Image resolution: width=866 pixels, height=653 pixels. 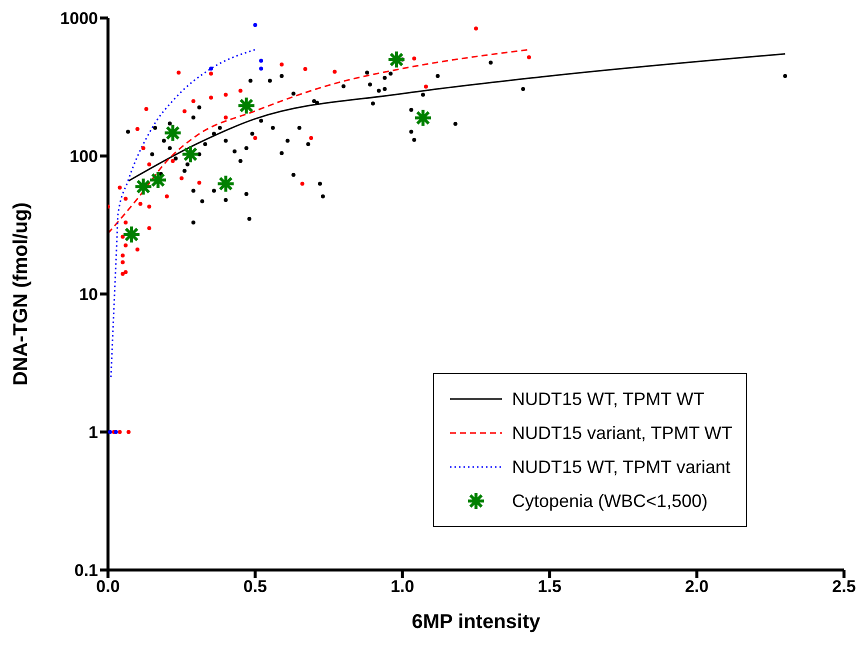 What do you see at coordinates (21, 294) in the screenshot?
I see `y-axis-title: DNA-TGN (fmol/ug)` at bounding box center [21, 294].